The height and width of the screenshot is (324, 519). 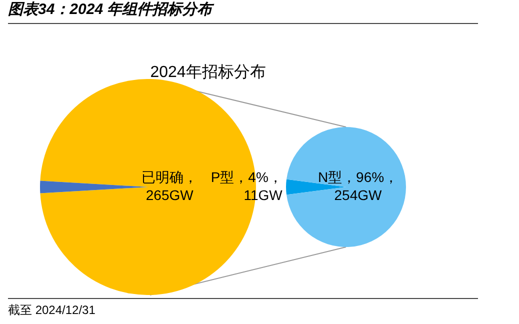 What do you see at coordinates (110, 9) in the screenshot?
I see `chart-title: 图表34：2024 年组件招标分布` at bounding box center [110, 9].